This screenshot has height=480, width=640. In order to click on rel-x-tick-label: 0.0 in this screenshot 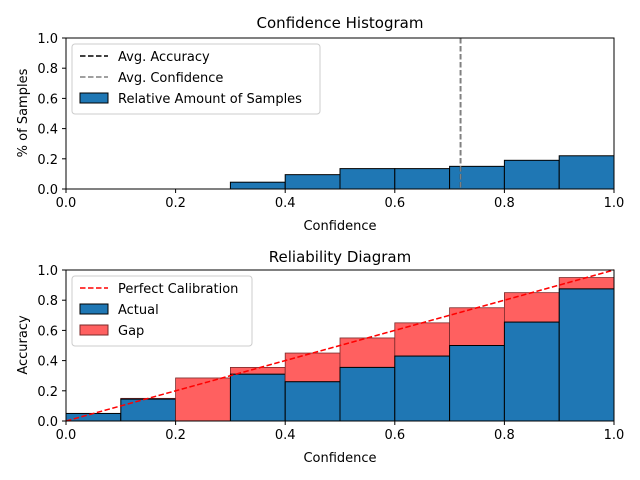, I will do `click(66, 435)`.